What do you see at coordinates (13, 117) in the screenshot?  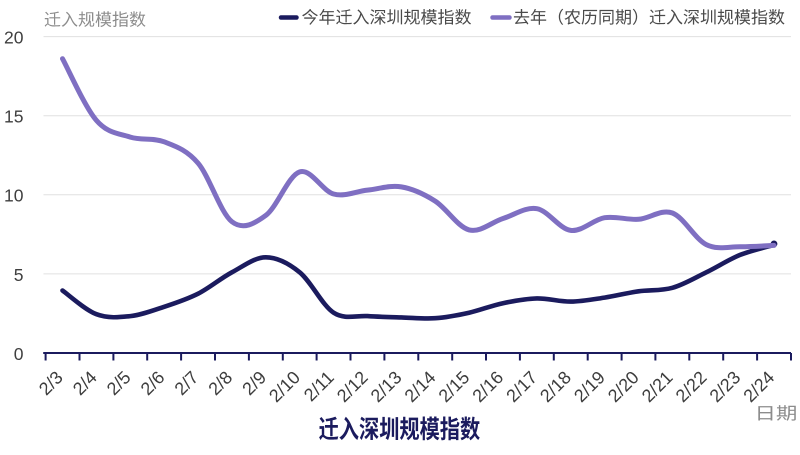 I see `svg-text: 15` at bounding box center [13, 117].